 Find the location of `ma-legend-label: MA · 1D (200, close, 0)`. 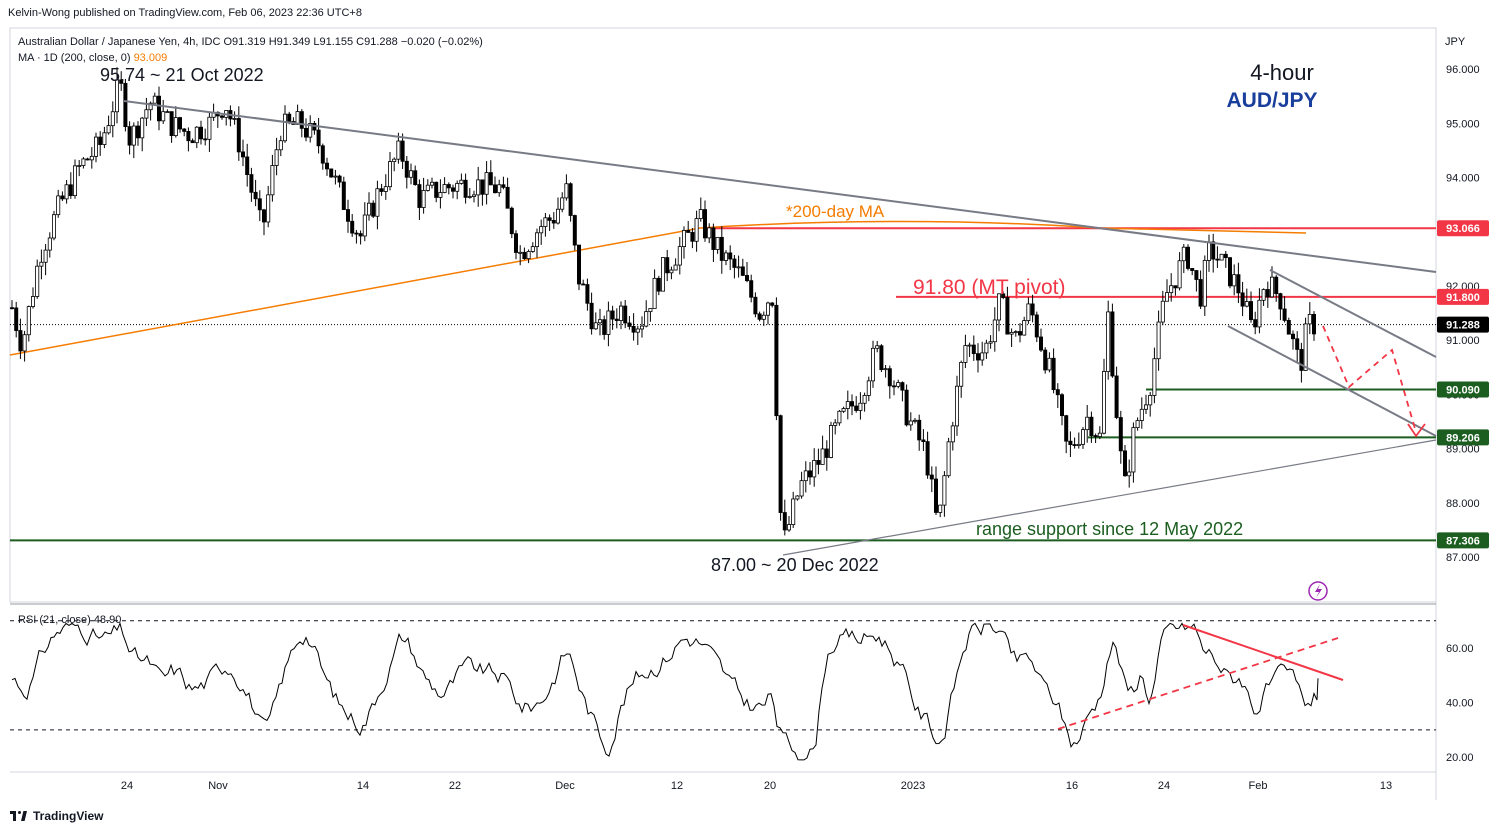

ma-legend-label: MA · 1D (200, close, 0) is located at coordinates (74, 58).